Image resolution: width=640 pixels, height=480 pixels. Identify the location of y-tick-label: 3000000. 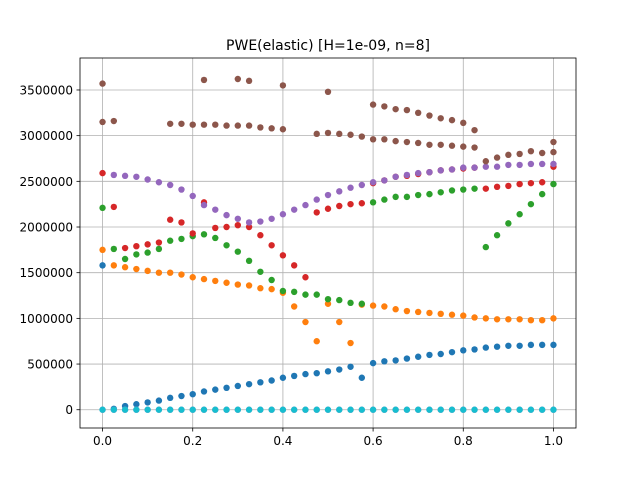
(46, 136).